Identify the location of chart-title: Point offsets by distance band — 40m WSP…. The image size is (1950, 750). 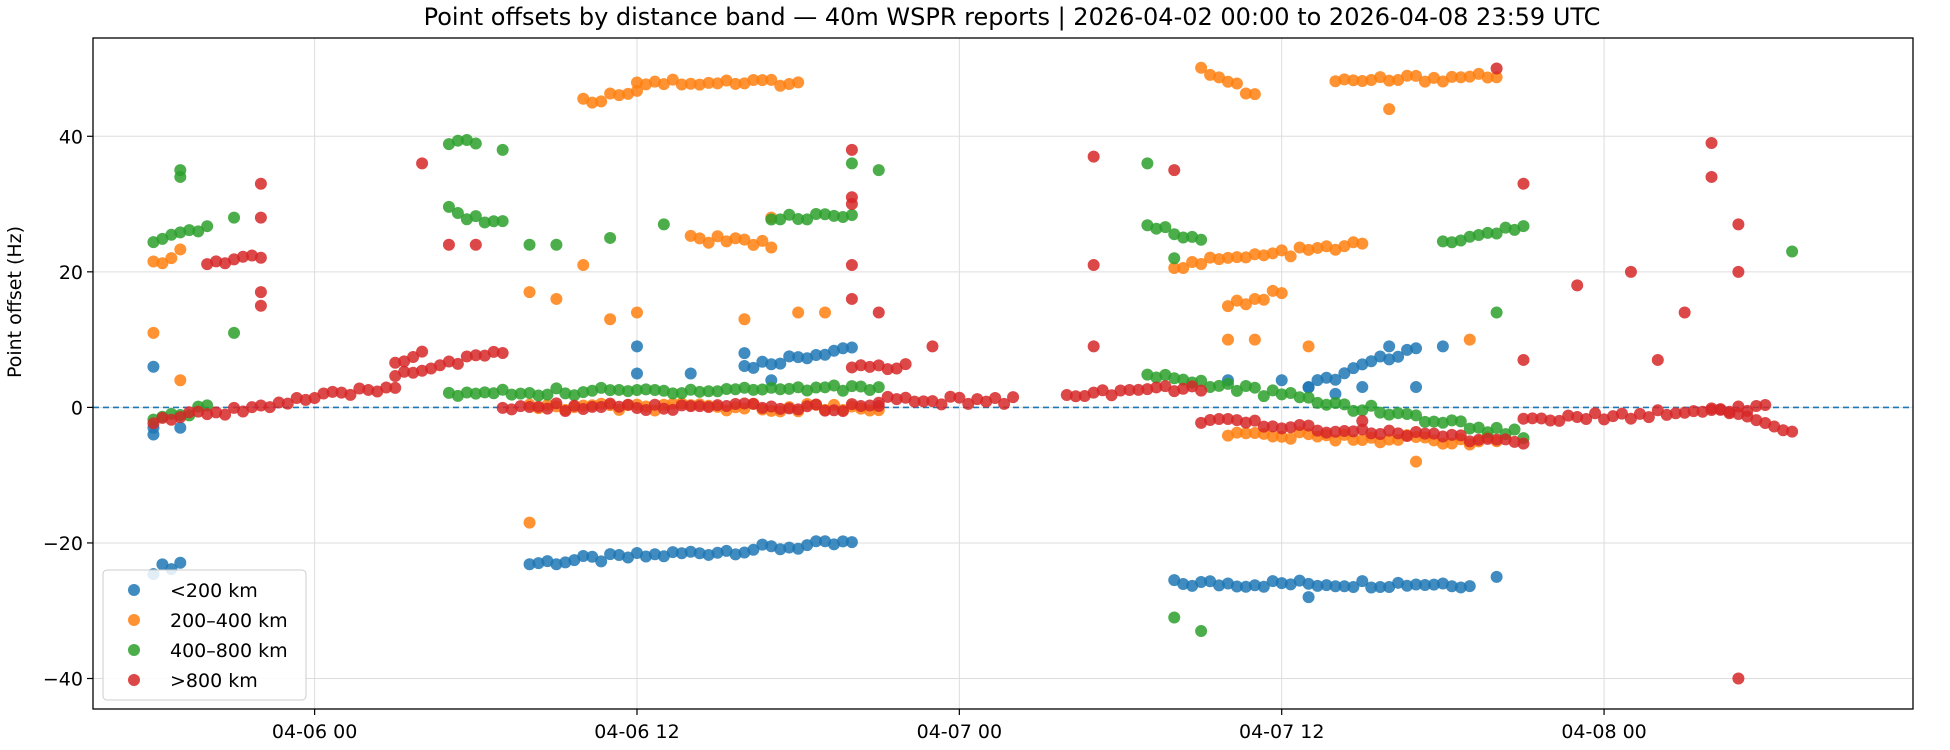
(1012, 17).